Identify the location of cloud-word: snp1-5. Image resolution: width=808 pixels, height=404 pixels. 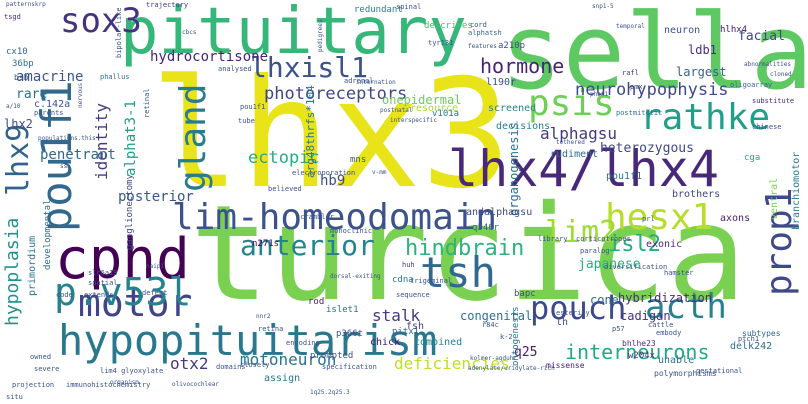
(603, 6).